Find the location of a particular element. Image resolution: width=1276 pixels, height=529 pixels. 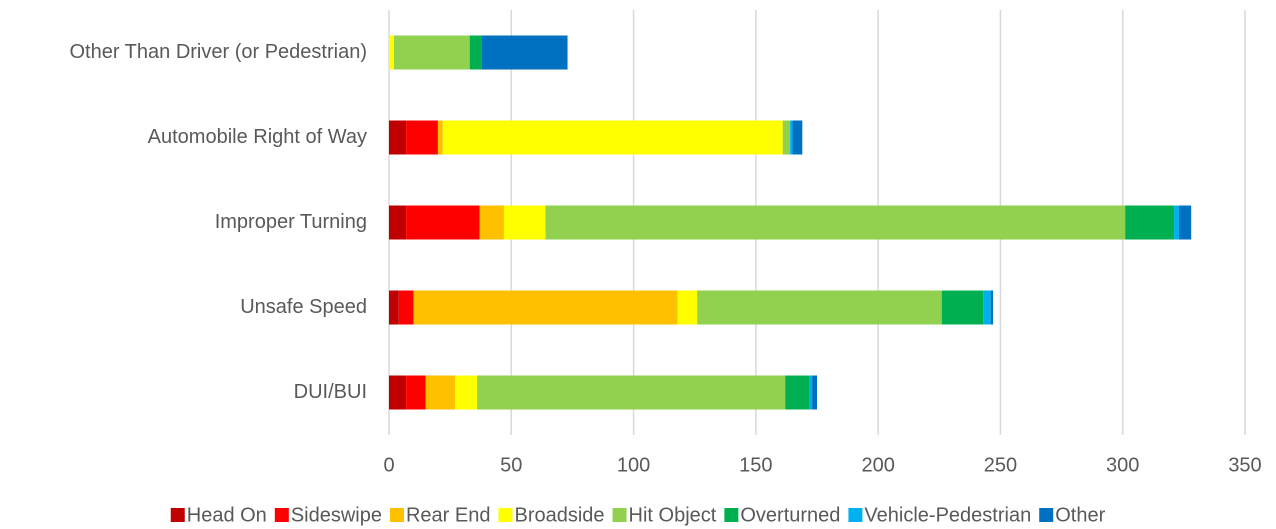

legend-label: Sideswipe is located at coordinates (336, 515).